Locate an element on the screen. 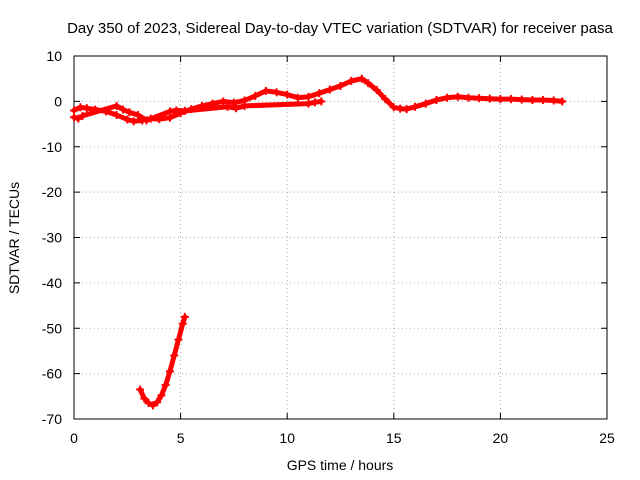 The width and height of the screenshot is (640, 480). x-tick-label: 25 is located at coordinates (607, 438).